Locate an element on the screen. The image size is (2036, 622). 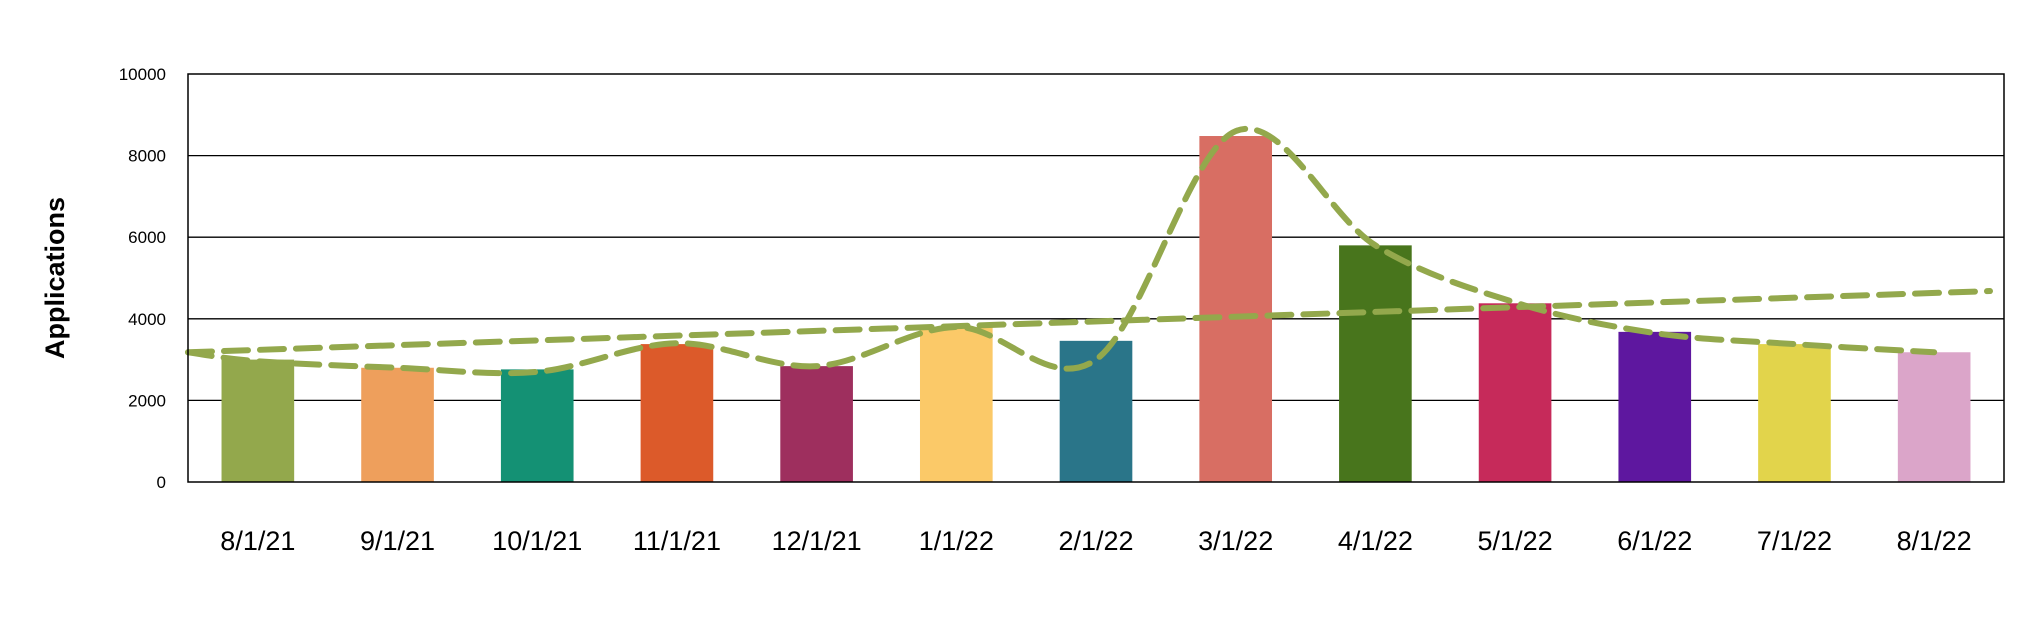
y-tick-label: 2000 is located at coordinates (147, 400).